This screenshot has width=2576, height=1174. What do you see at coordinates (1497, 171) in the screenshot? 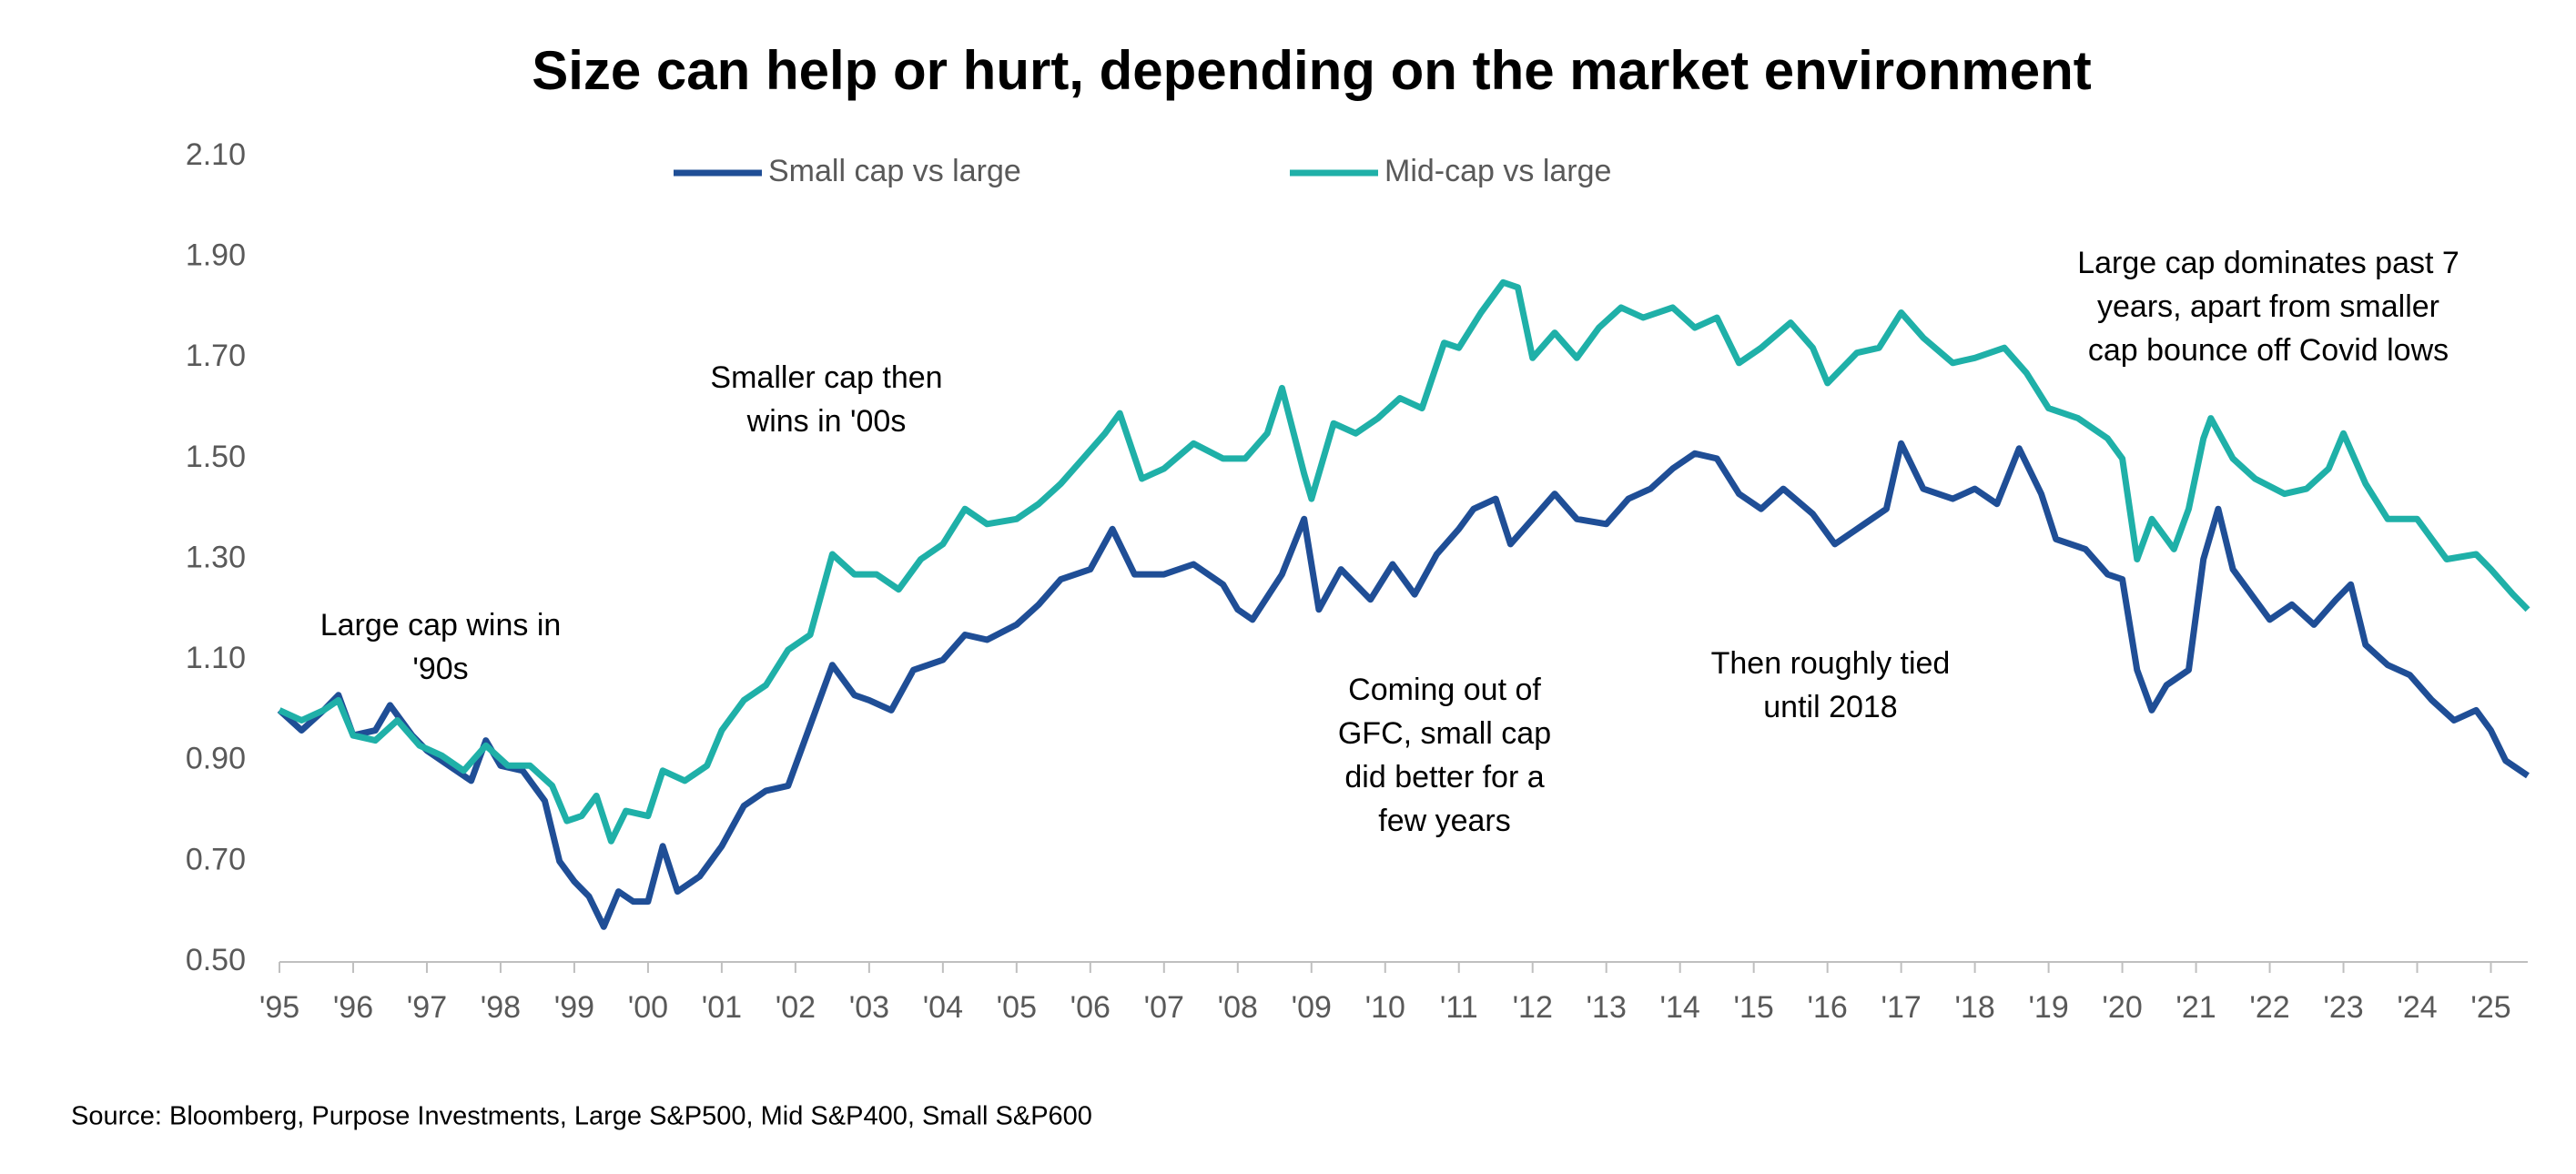
I see `legend-label: Mid-cap vs large` at bounding box center [1497, 171].